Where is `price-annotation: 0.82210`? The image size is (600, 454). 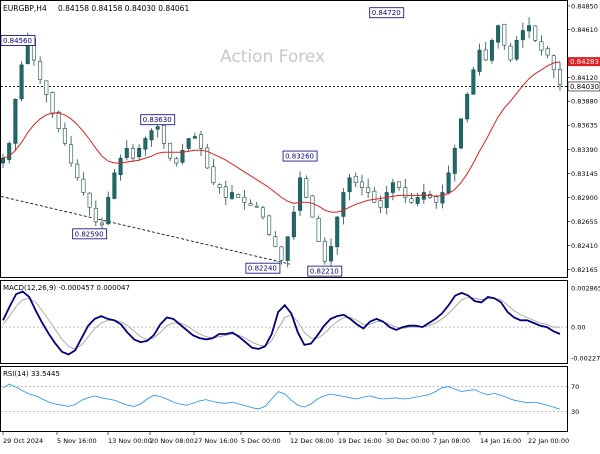
price-annotation: 0.82210 is located at coordinates (325, 271).